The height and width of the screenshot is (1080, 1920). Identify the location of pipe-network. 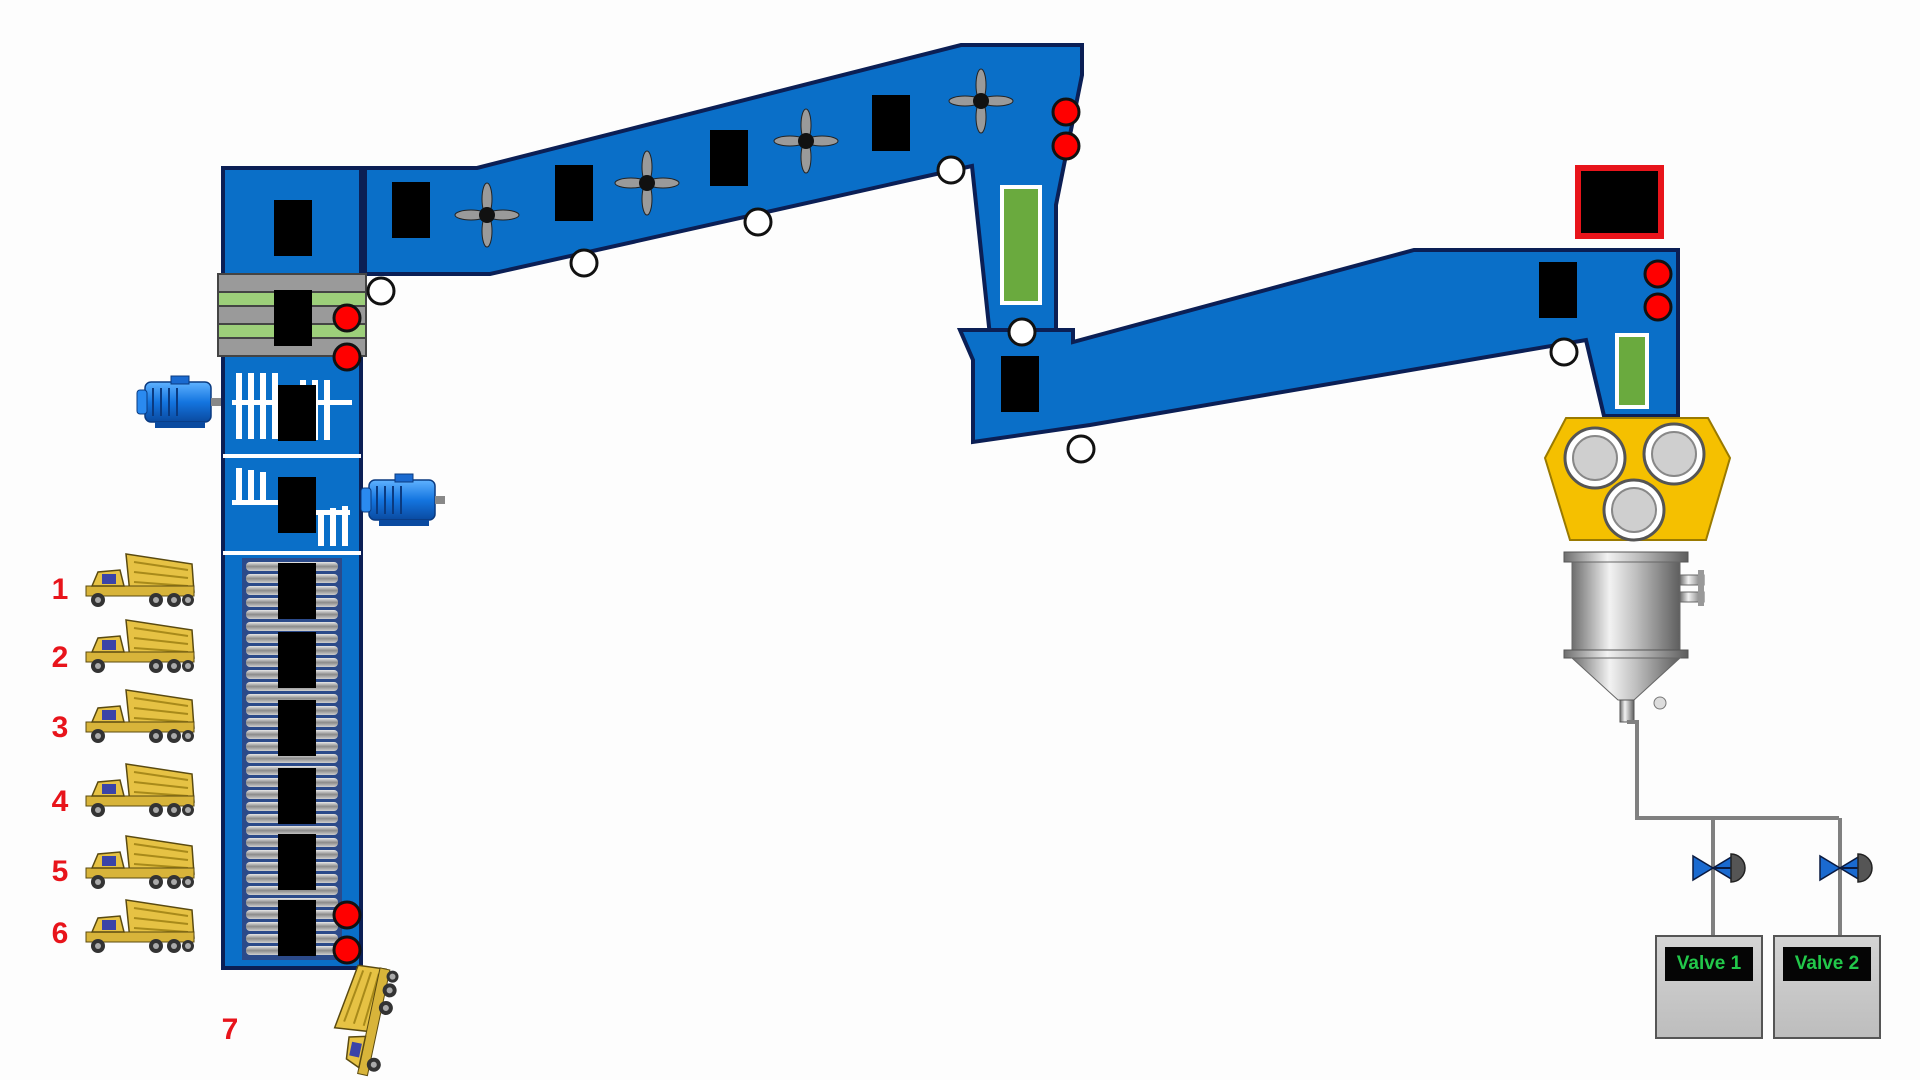
(1734, 827).